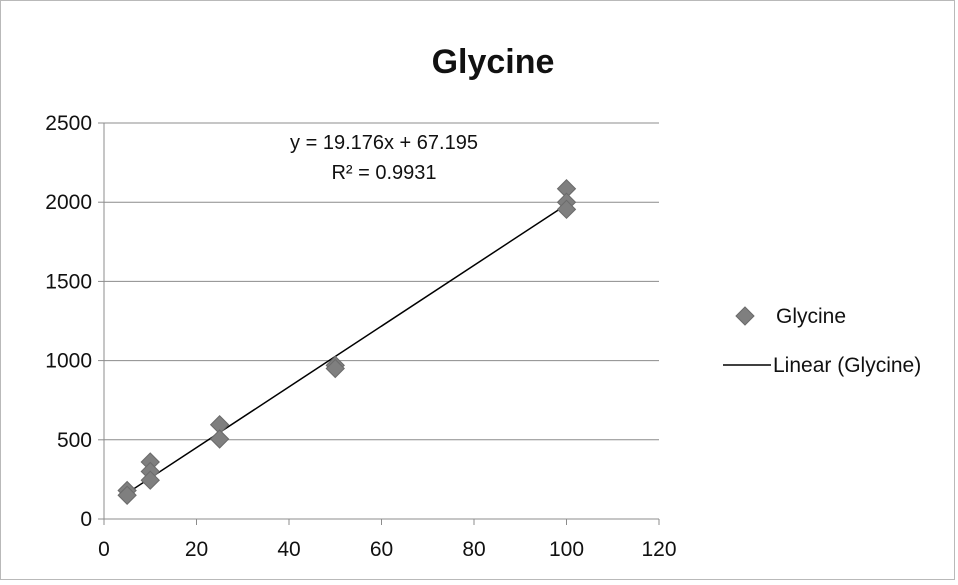 This screenshot has height=585, width=958. I want to click on y-tick-label: 2500, so click(68, 123).